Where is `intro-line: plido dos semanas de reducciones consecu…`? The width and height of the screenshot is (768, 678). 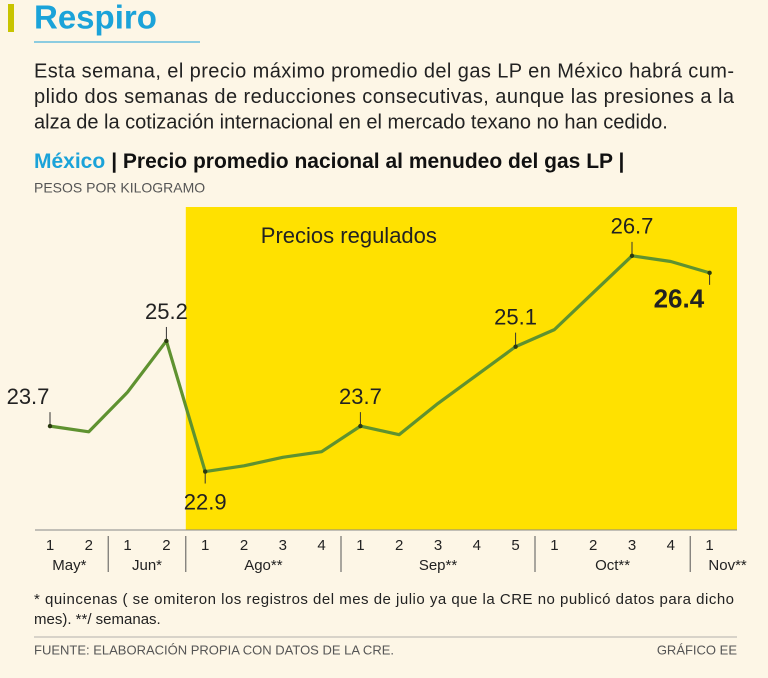
intro-line: plido dos semanas de reducciones consecu… is located at coordinates (384, 97).